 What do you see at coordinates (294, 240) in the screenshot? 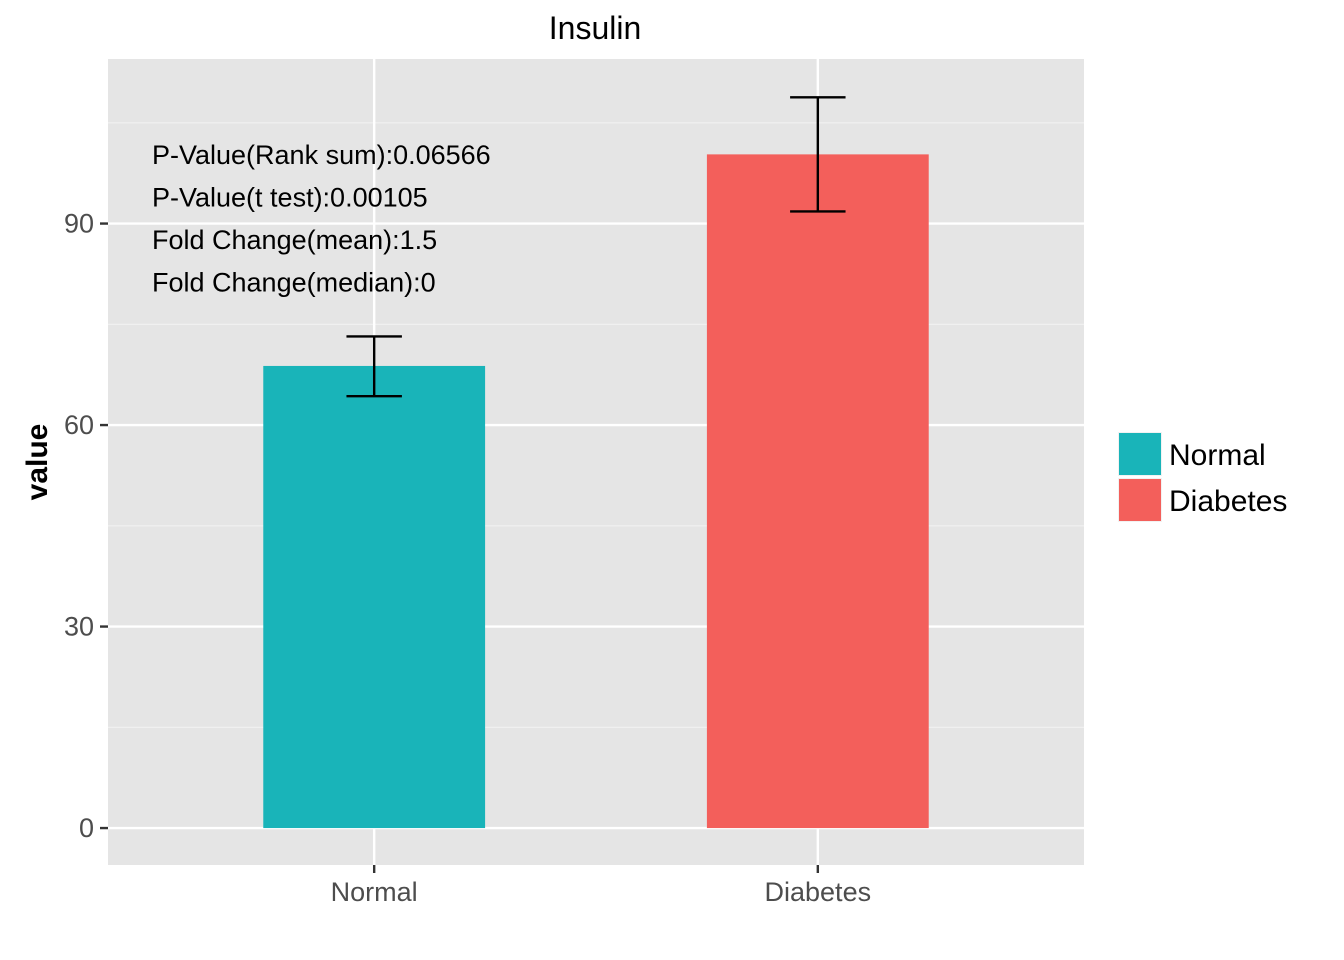
I see `stats-annotation-line: Fold Change(mean):1.5` at bounding box center [294, 240].